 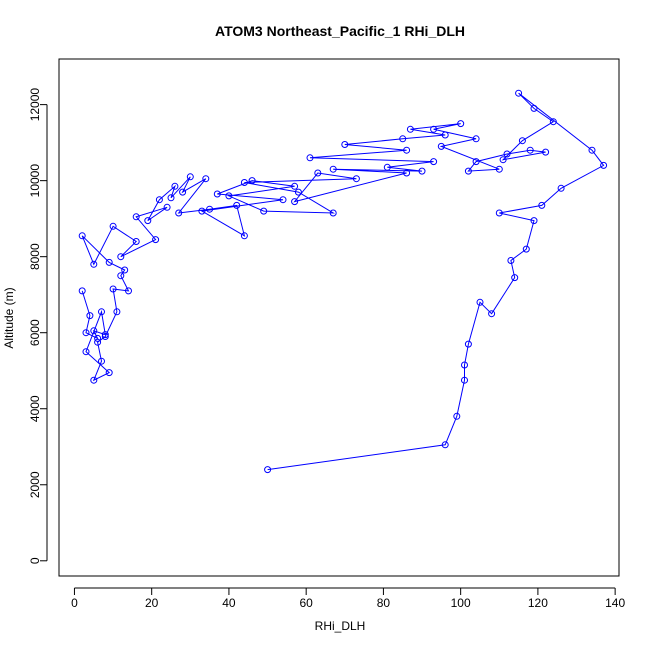 I want to click on y-axis-label: Altitude (m), so click(x=9, y=317).